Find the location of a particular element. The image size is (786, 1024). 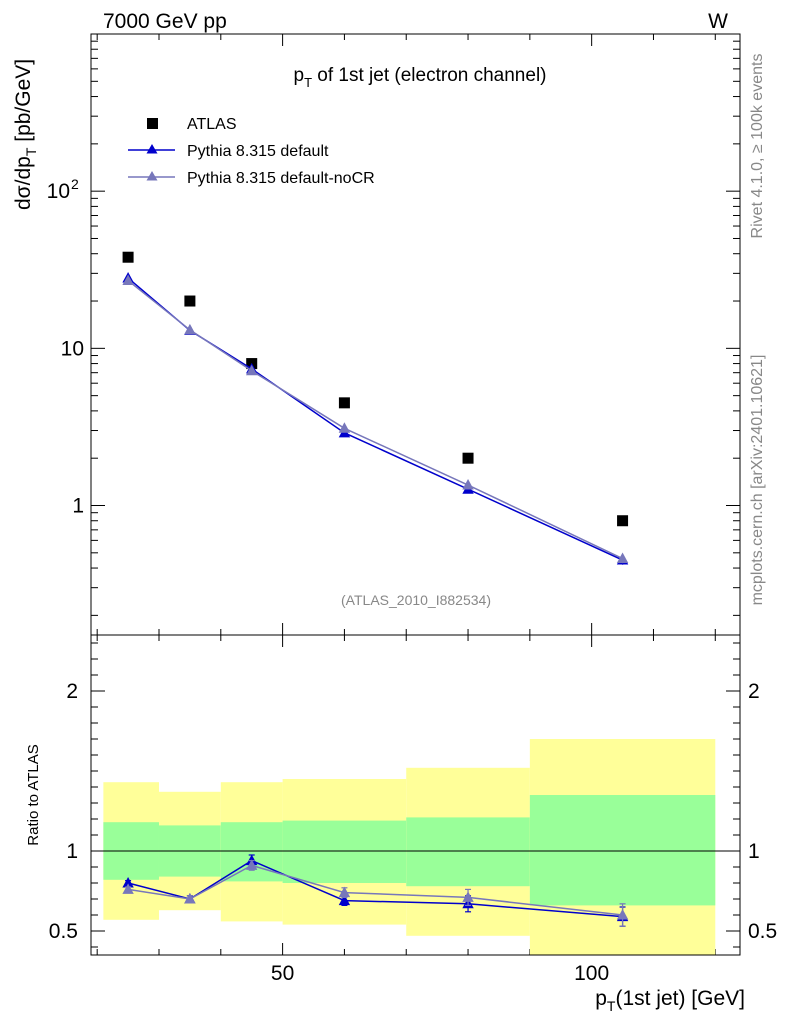

nocr-ratio-line is located at coordinates (375, 890).